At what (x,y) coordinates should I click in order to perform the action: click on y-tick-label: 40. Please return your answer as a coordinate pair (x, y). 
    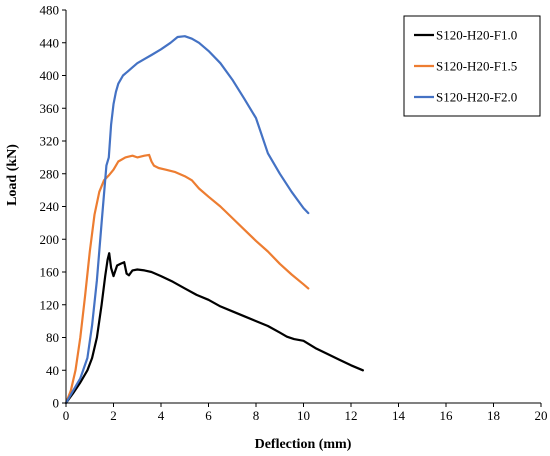
    Looking at the image, I should click on (52, 370).